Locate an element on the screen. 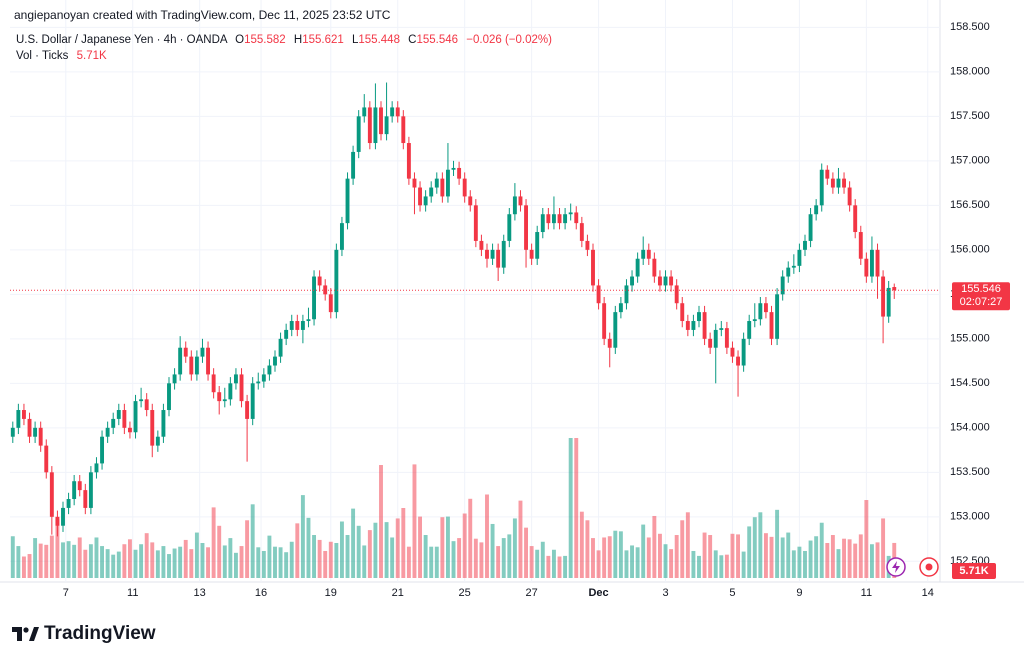 Image resolution: width=1024 pixels, height=661 pixels. x-tick-label: Dec is located at coordinates (598, 593).